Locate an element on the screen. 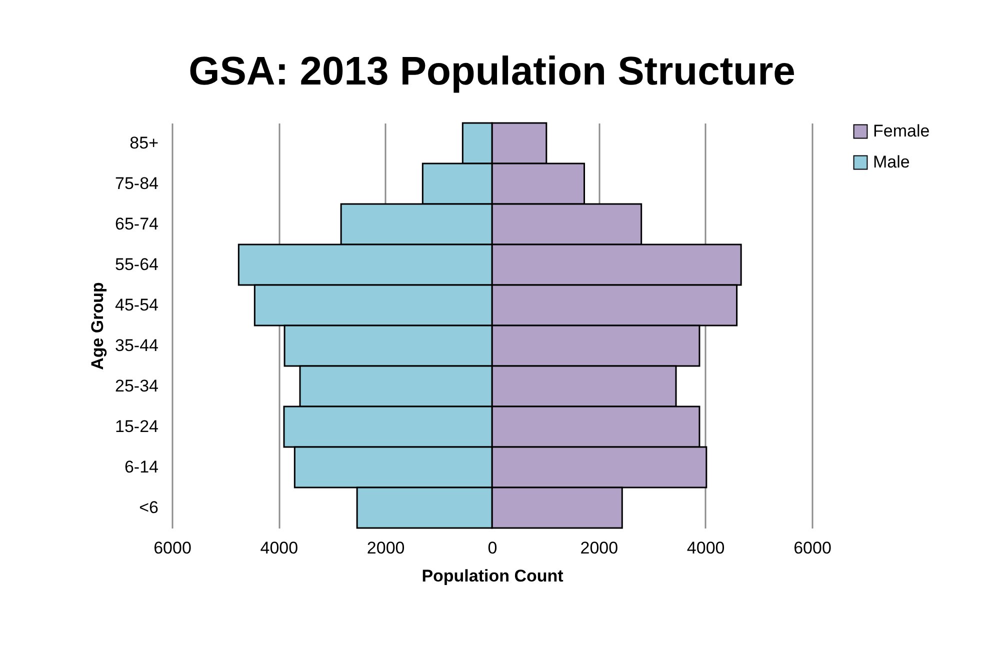 The image size is (1000, 646). y-tick-label: 75-84 is located at coordinates (136, 183).